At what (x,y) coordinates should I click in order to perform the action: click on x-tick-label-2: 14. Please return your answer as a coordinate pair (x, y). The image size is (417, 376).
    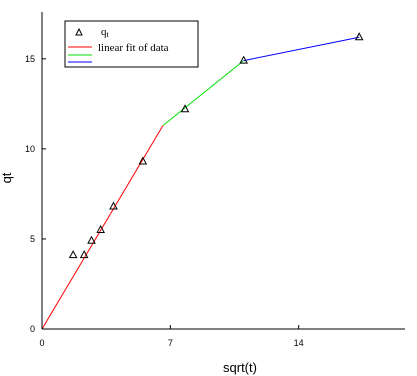
    Looking at the image, I should click on (299, 343).